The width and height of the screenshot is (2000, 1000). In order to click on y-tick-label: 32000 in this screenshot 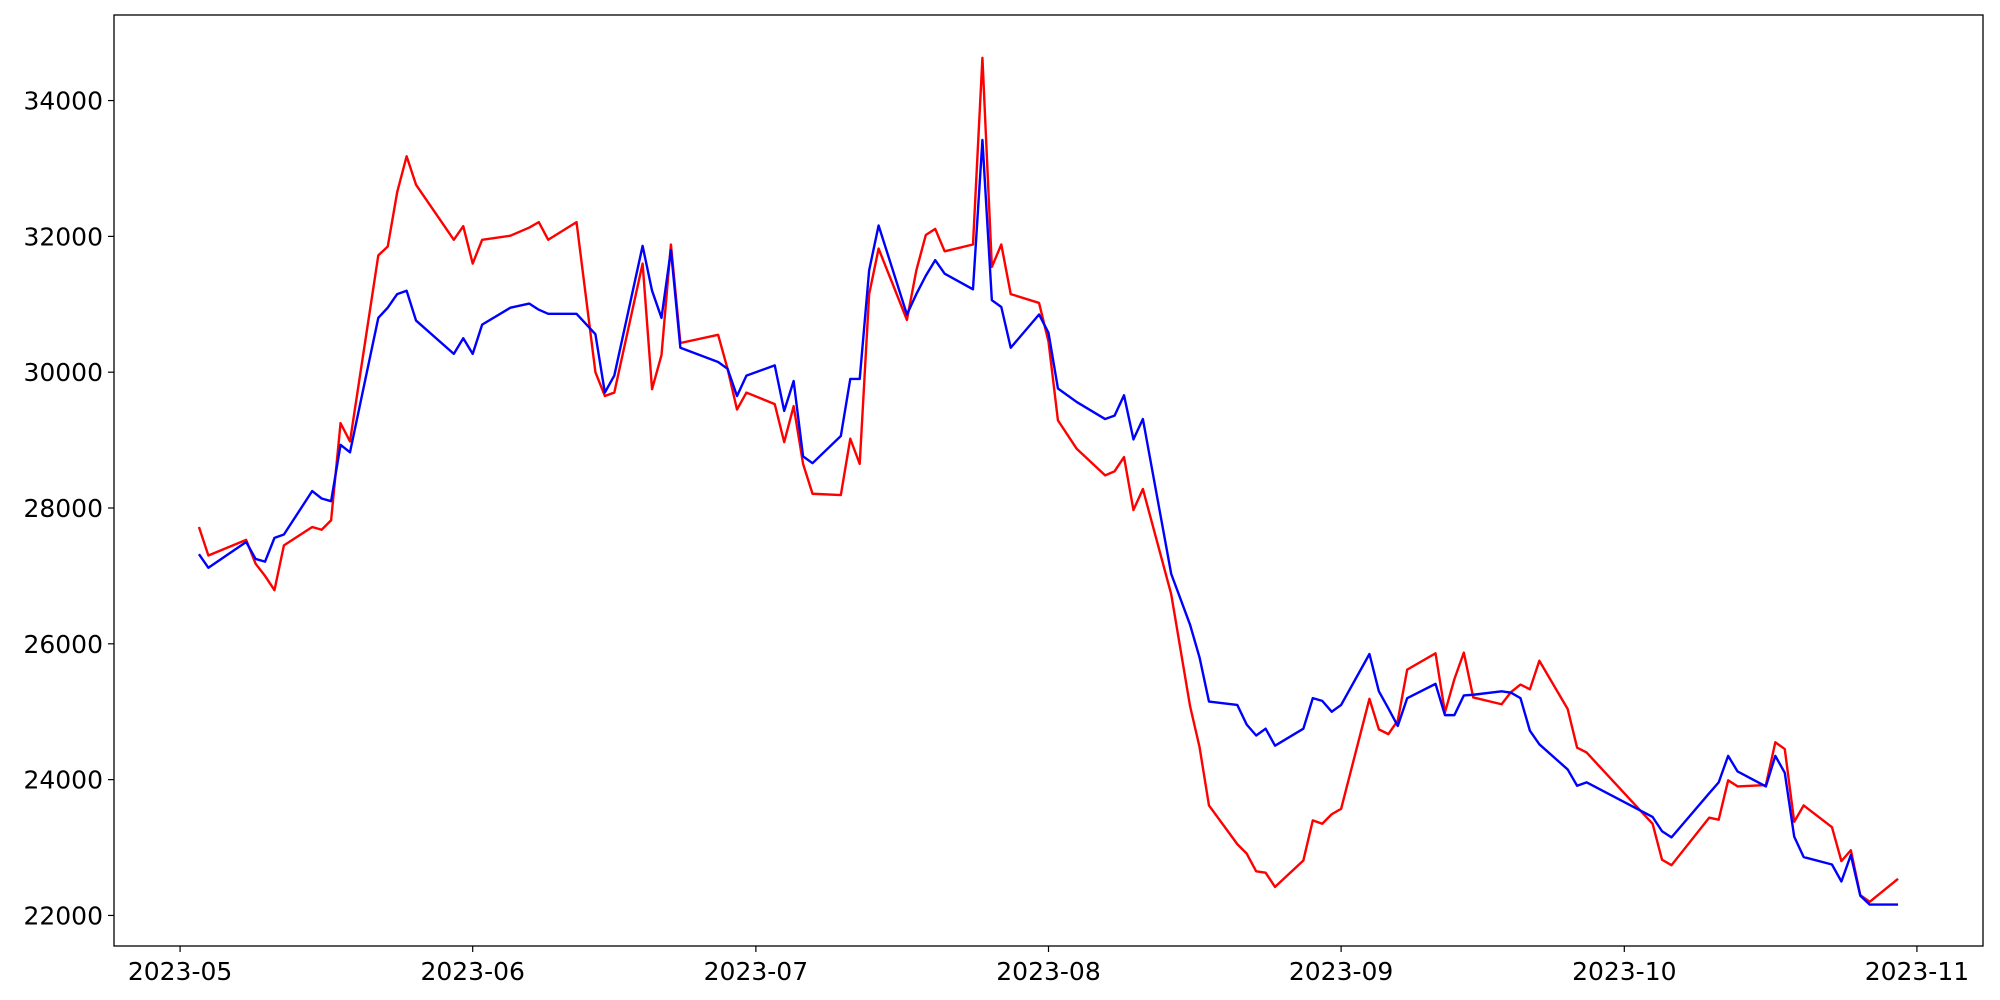, I will do `click(63, 236)`.